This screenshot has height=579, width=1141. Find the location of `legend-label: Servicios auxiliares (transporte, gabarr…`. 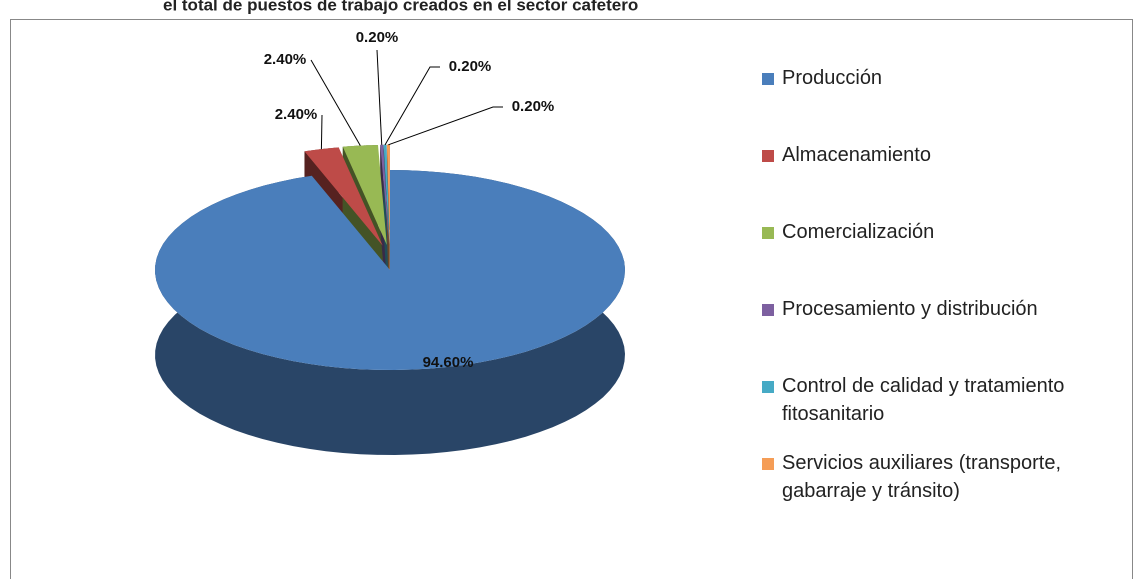

legend-label: Servicios auxiliares (transporte, gabarr… is located at coordinates (921, 477).